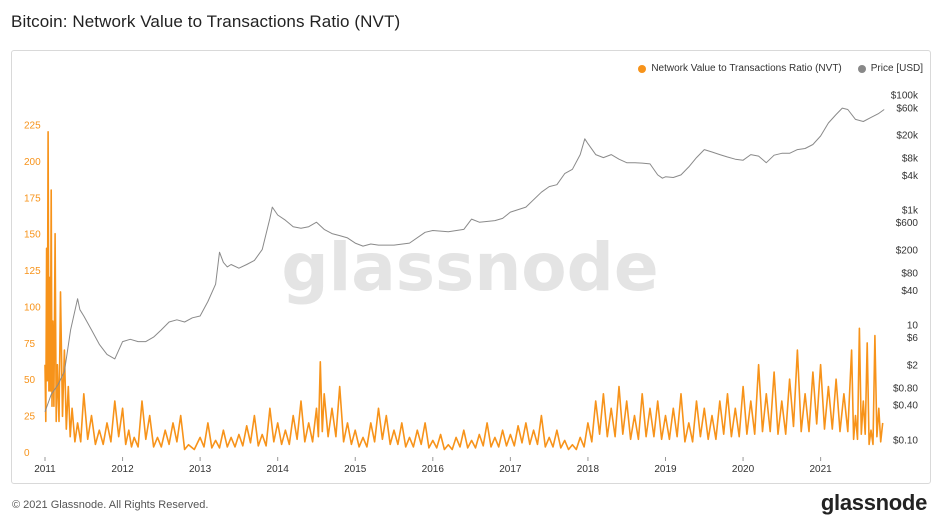 This screenshot has height=520, width=941. I want to click on right-axis-tick: $20k, so click(907, 136).